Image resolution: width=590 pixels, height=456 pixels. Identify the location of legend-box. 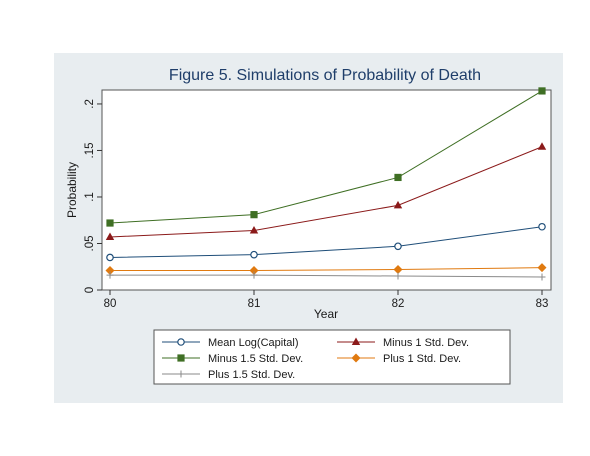
(332, 357).